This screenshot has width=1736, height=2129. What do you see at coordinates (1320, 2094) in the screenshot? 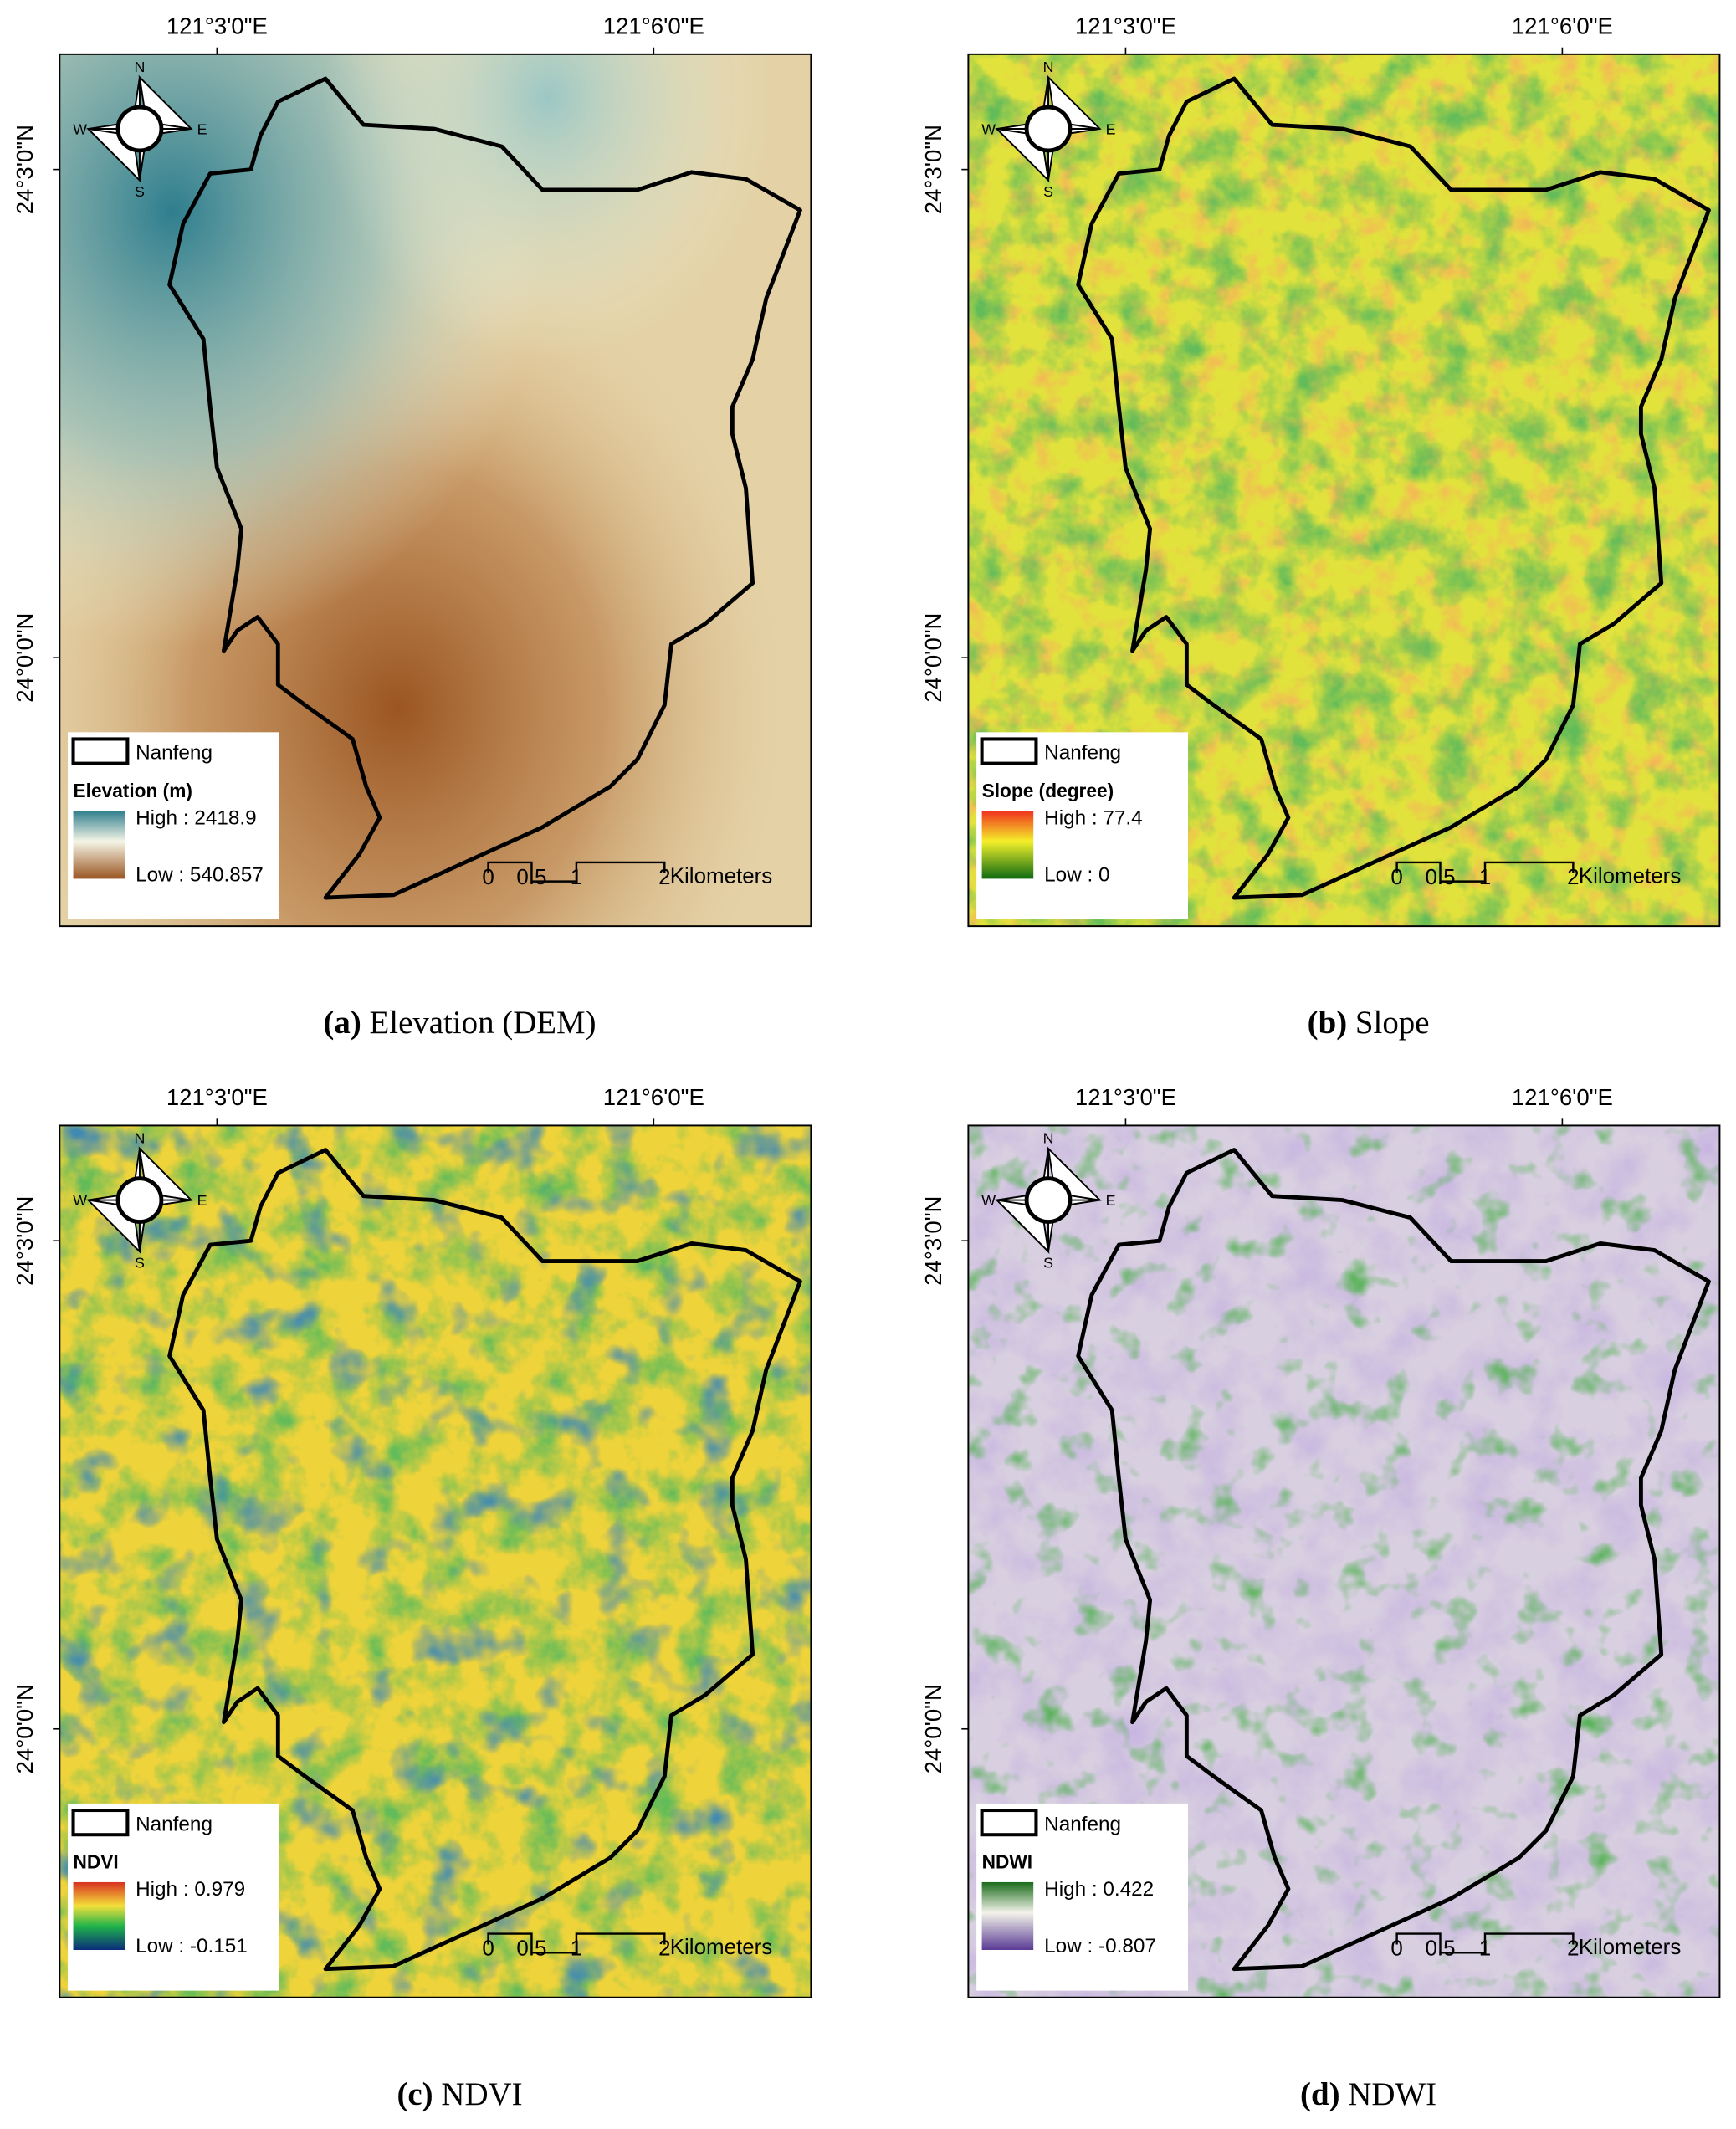
I see `caption-label: (d)` at bounding box center [1320, 2094].